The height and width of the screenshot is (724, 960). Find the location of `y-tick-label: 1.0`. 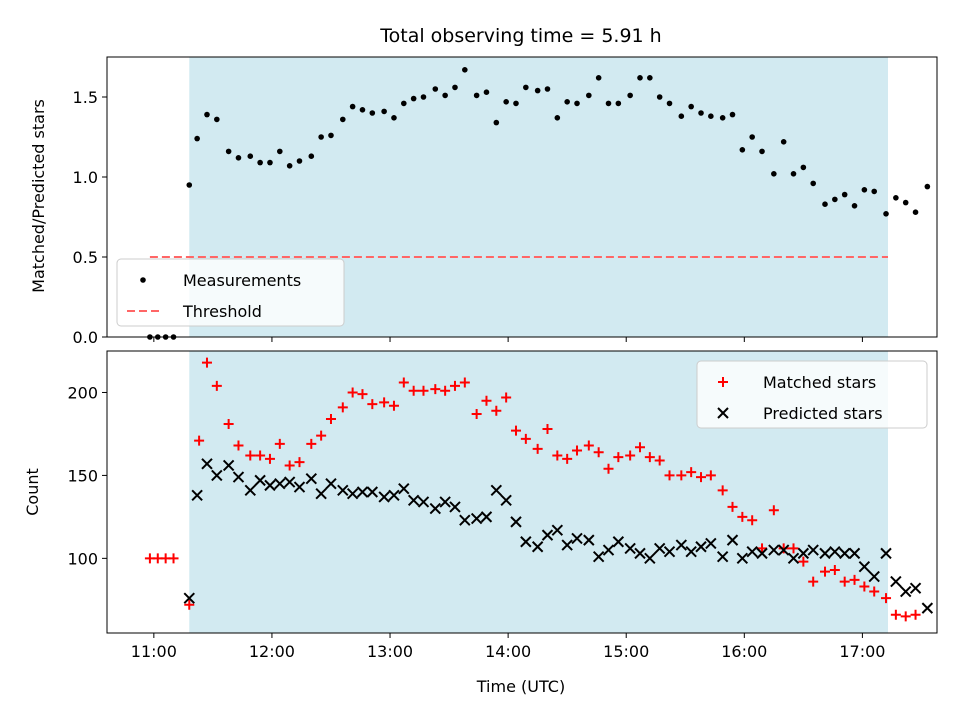

y-tick-label: 1.0 is located at coordinates (85, 177).